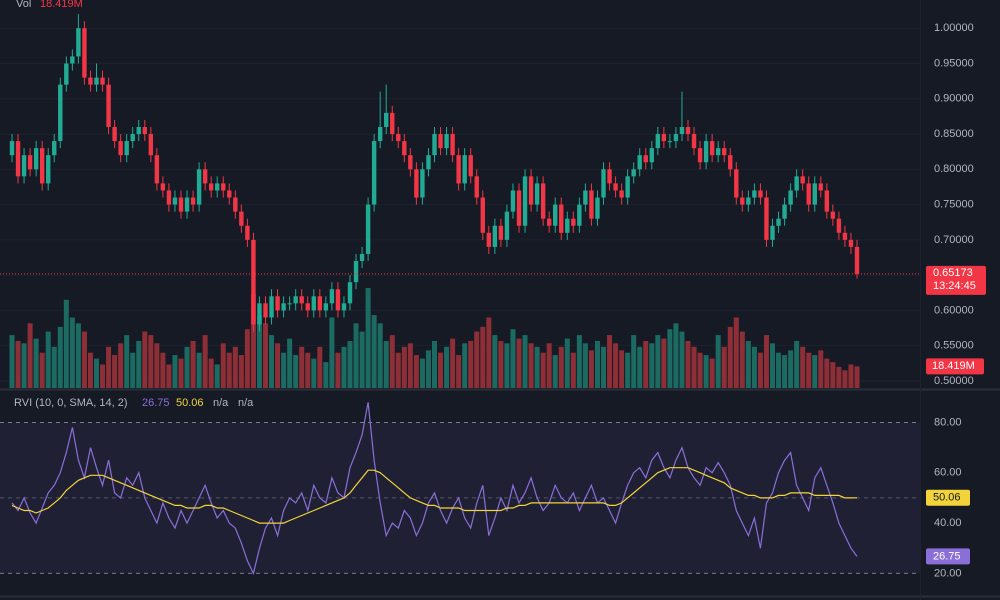 The width and height of the screenshot is (1000, 600). Describe the element at coordinates (954, 28) in the screenshot. I see `y-tick-label: 1.00000` at that location.